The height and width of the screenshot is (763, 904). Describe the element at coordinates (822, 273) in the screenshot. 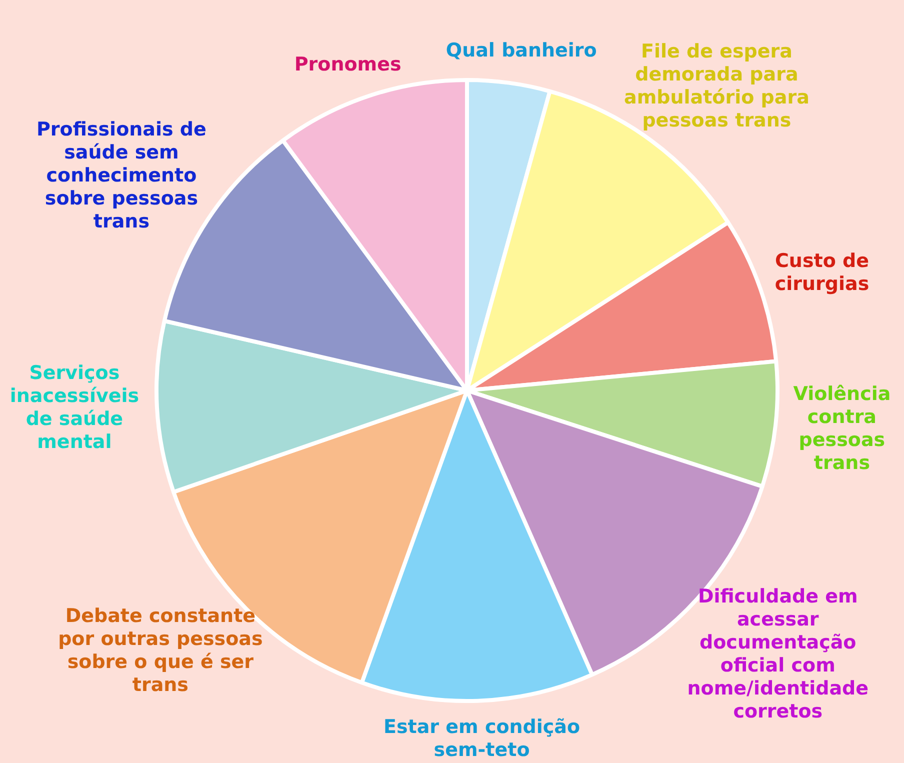

I see `slice-label: Custo de cirurgias` at that location.